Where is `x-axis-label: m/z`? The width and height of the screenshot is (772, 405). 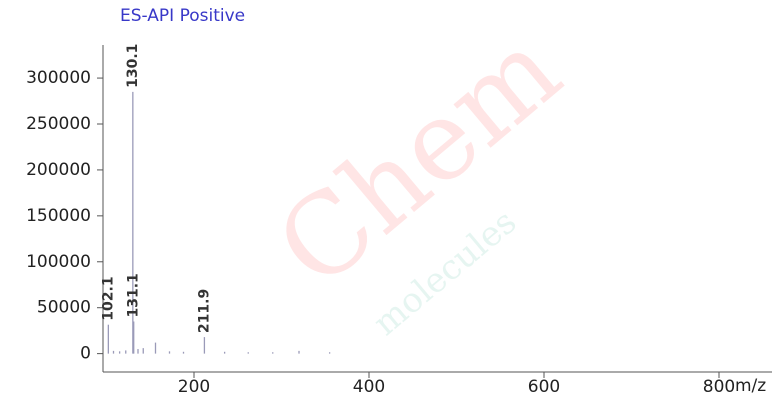 x-axis-label: m/z is located at coordinates (750, 386).